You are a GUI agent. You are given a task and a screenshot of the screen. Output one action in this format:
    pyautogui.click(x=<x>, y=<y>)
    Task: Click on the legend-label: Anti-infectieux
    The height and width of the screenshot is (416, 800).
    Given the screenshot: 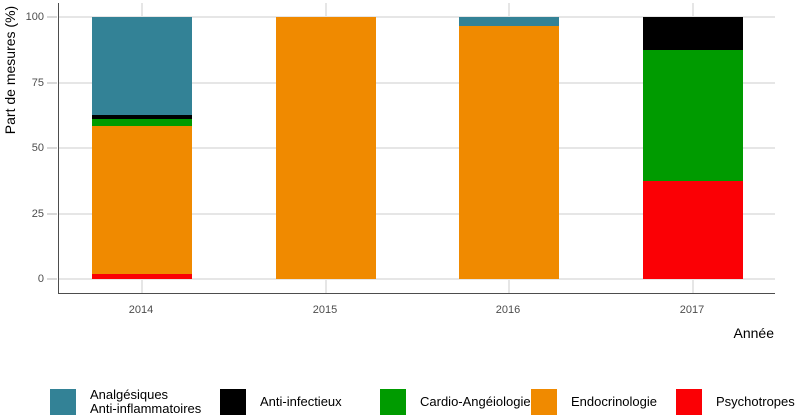 What is the action you would take?
    pyautogui.click(x=301, y=401)
    